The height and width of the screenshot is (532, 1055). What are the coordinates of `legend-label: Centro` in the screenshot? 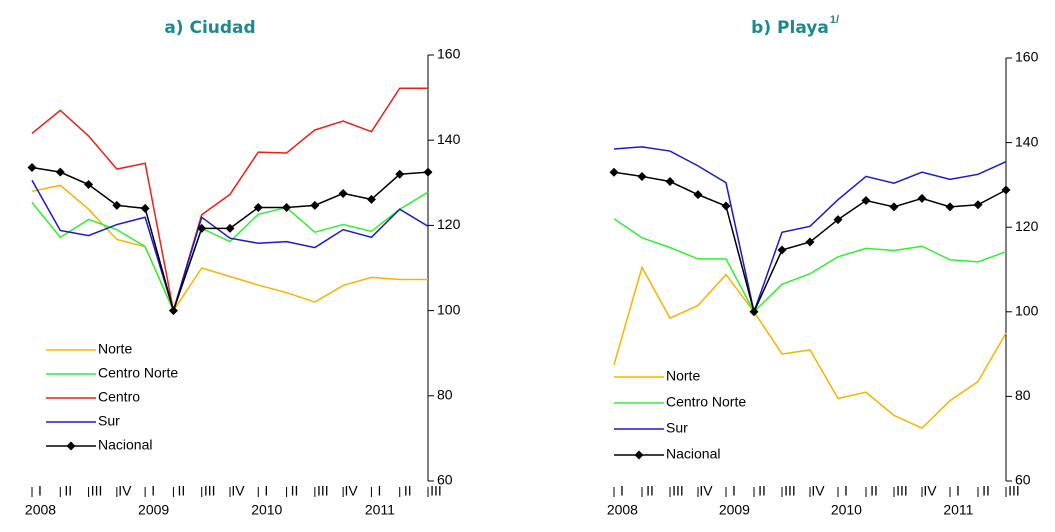 It's located at (119, 397).